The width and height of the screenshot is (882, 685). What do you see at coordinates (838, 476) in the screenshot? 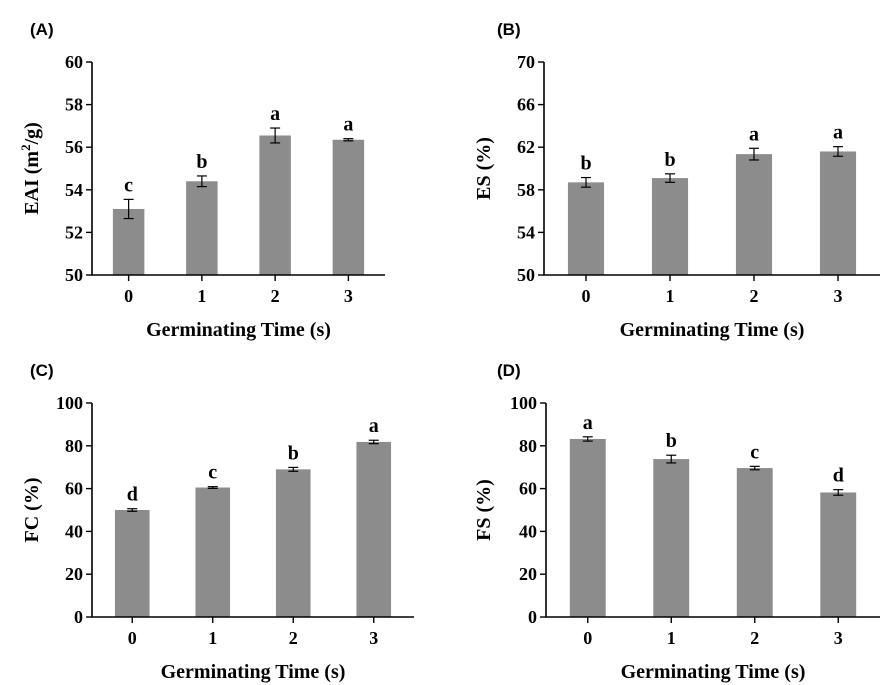
I see `significance-label-3: d` at bounding box center [838, 476].